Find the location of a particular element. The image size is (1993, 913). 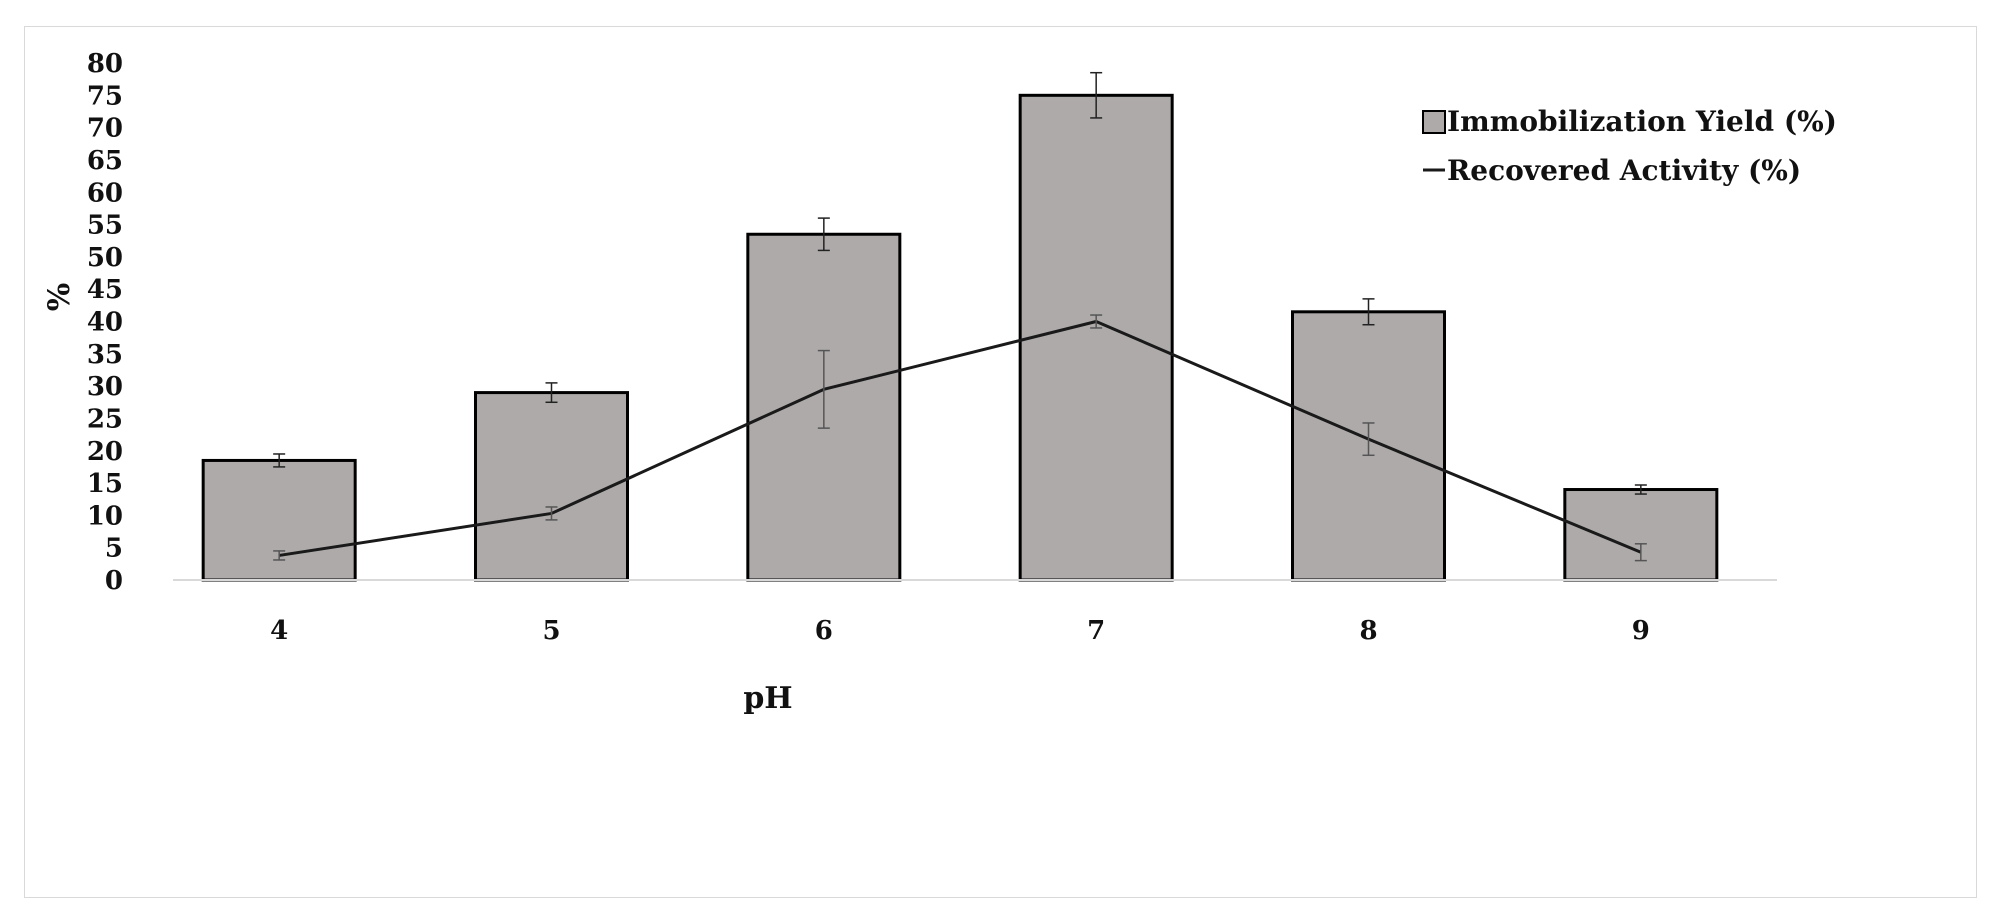

y-tick-label: 30 is located at coordinates (105, 387).